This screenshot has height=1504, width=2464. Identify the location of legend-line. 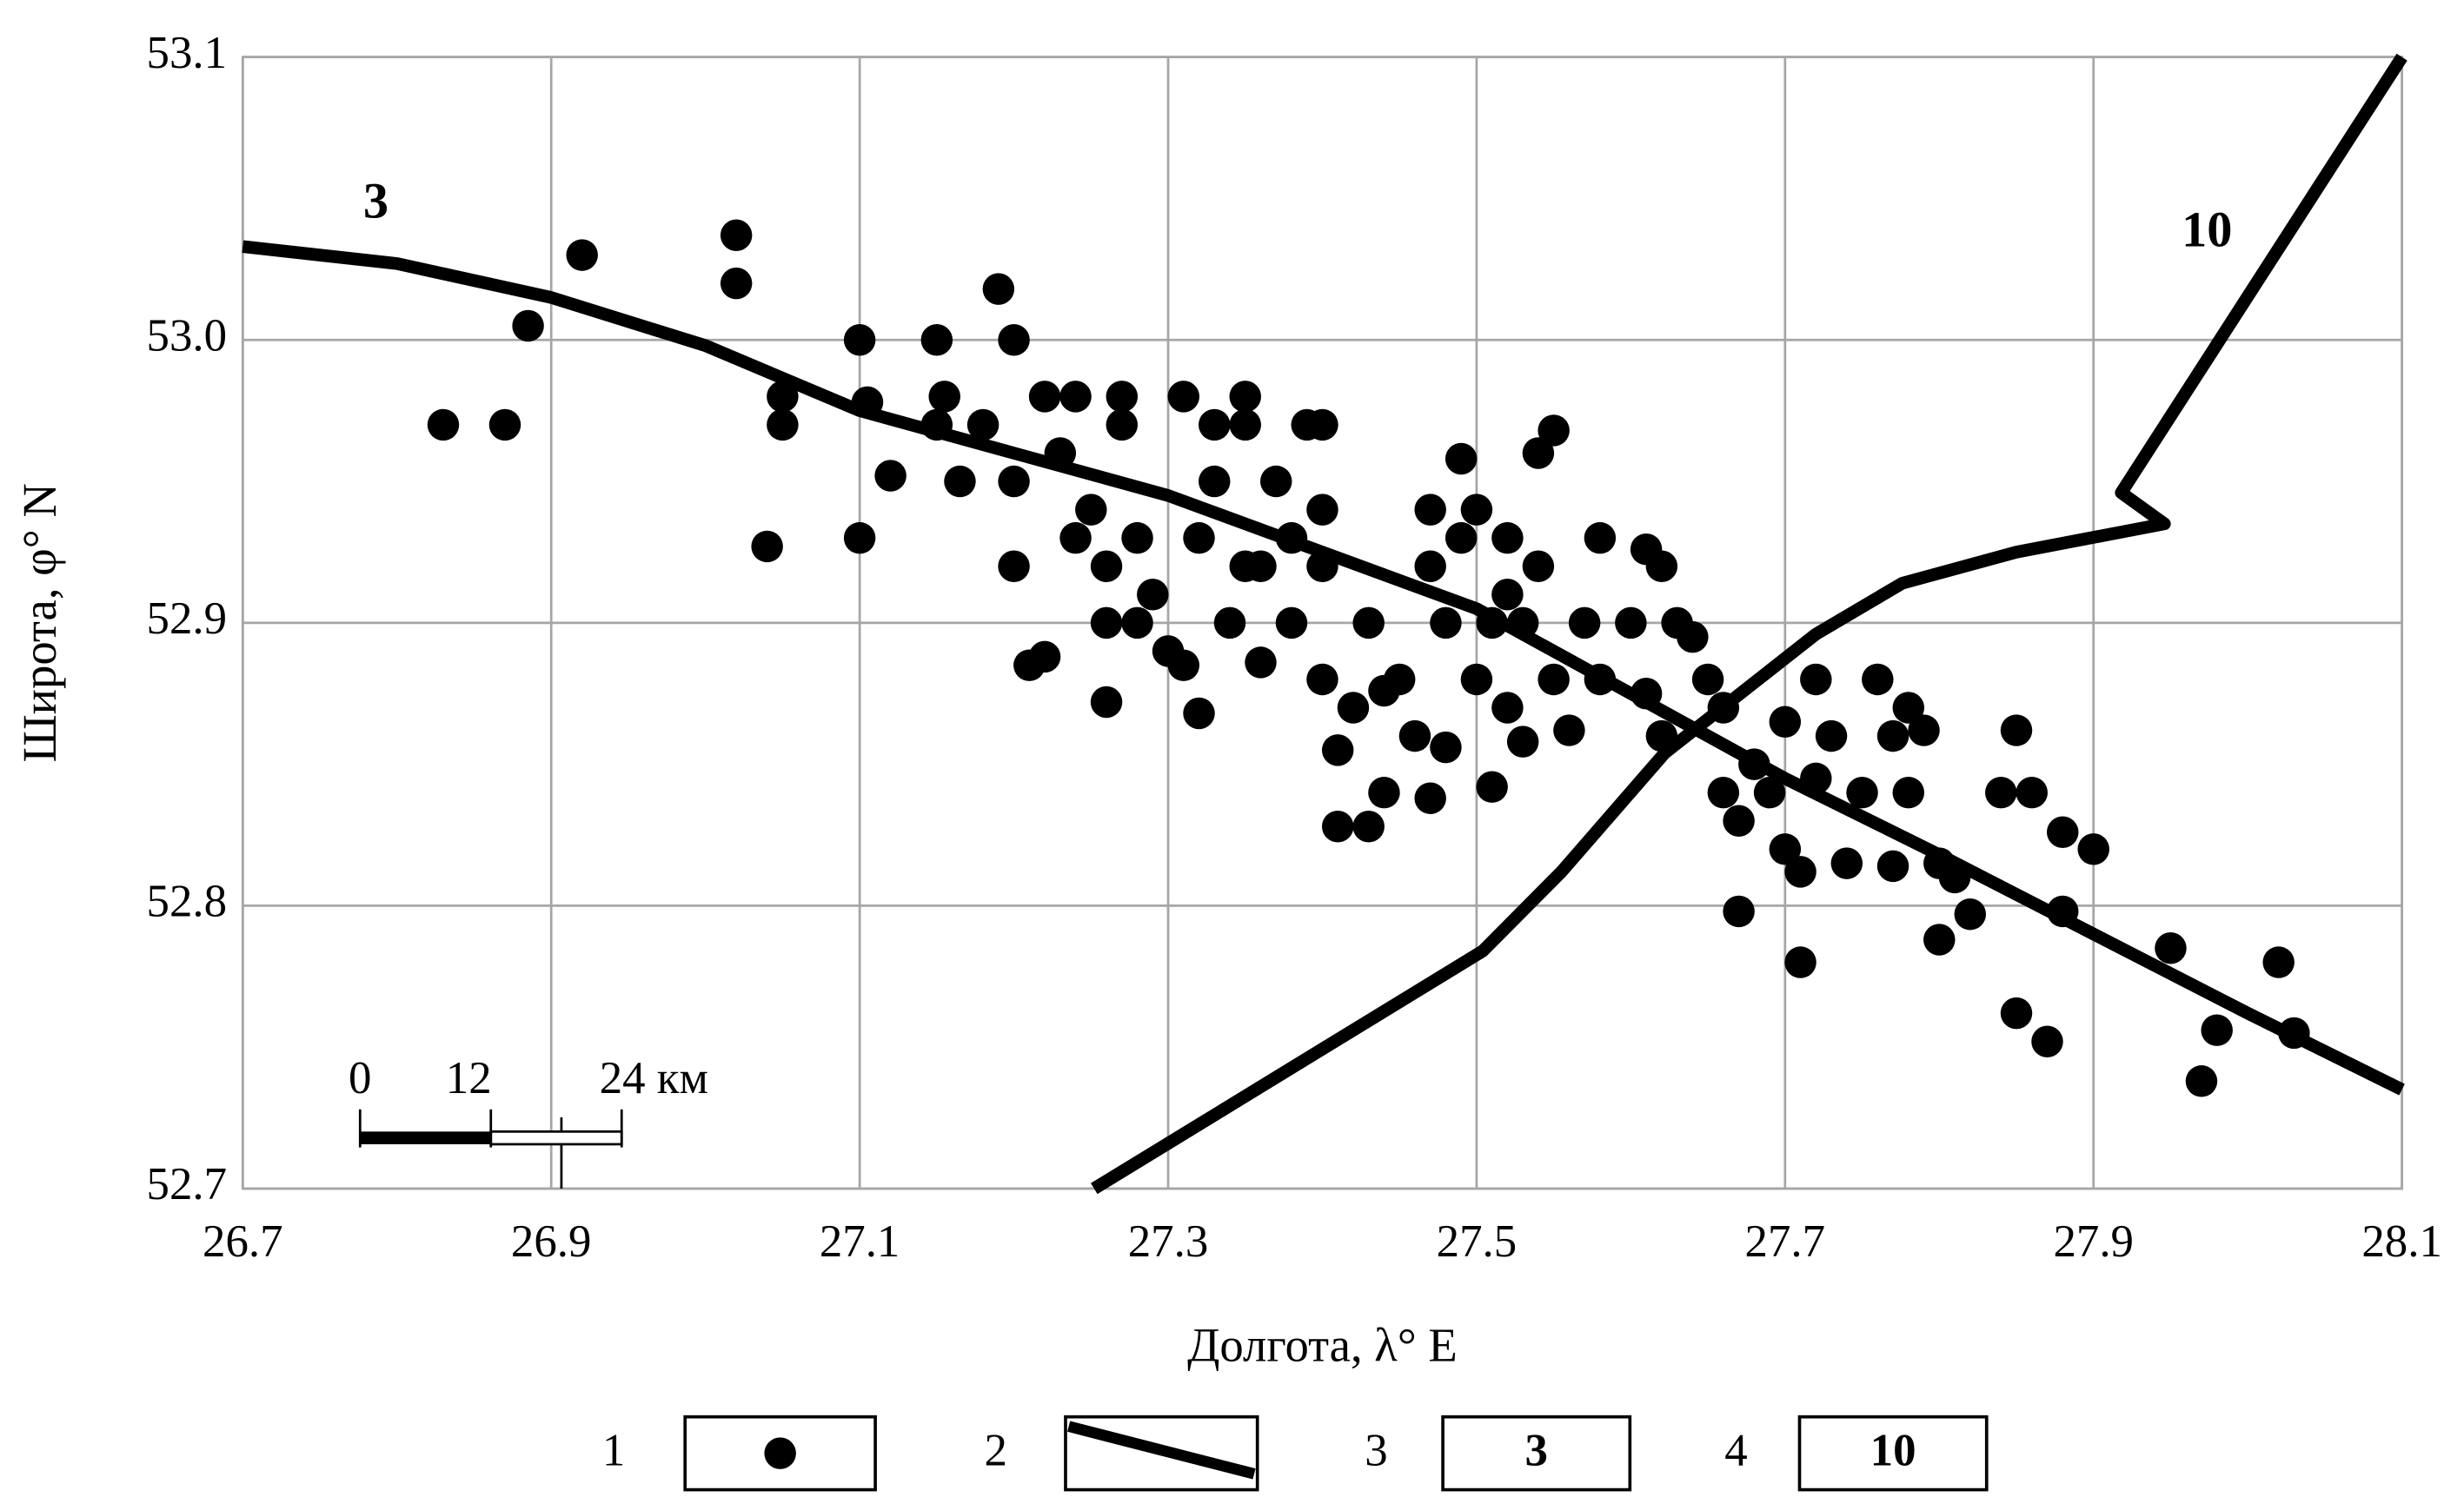
(1161, 1450).